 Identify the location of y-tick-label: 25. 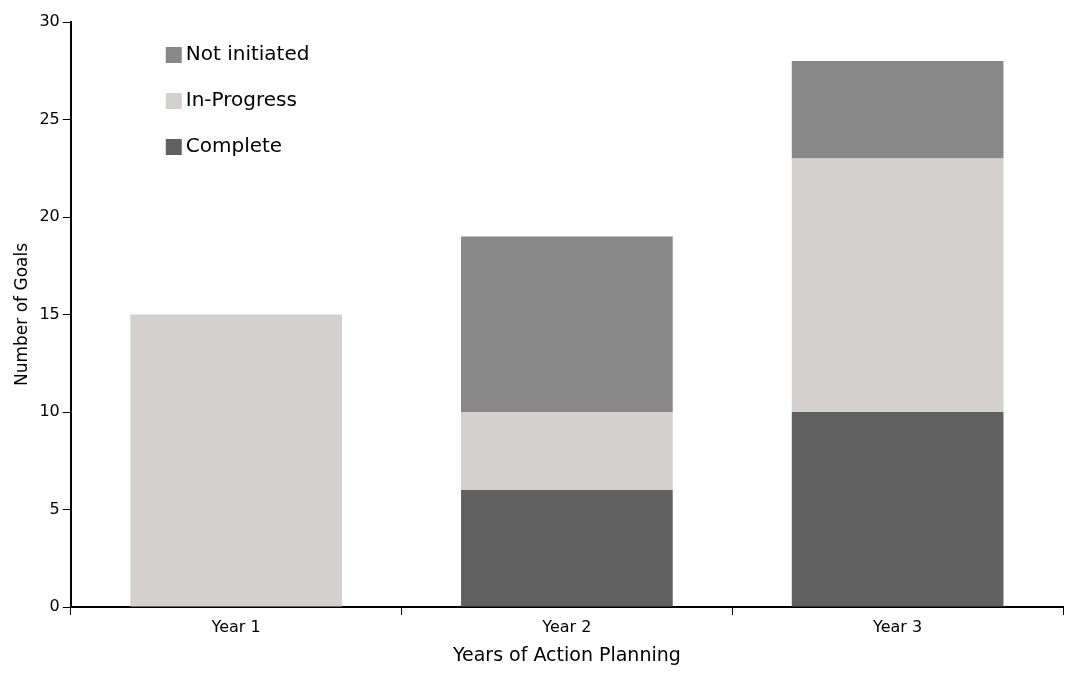
(49, 118).